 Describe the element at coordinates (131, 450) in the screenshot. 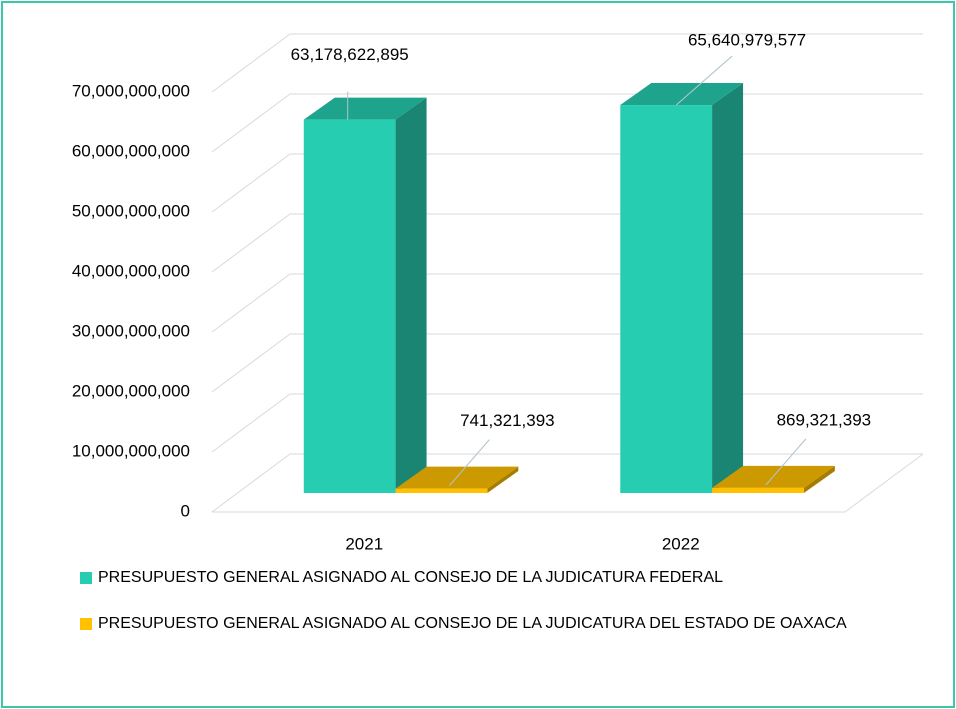

I see `y-tick-label: 10,000,000,000` at that location.